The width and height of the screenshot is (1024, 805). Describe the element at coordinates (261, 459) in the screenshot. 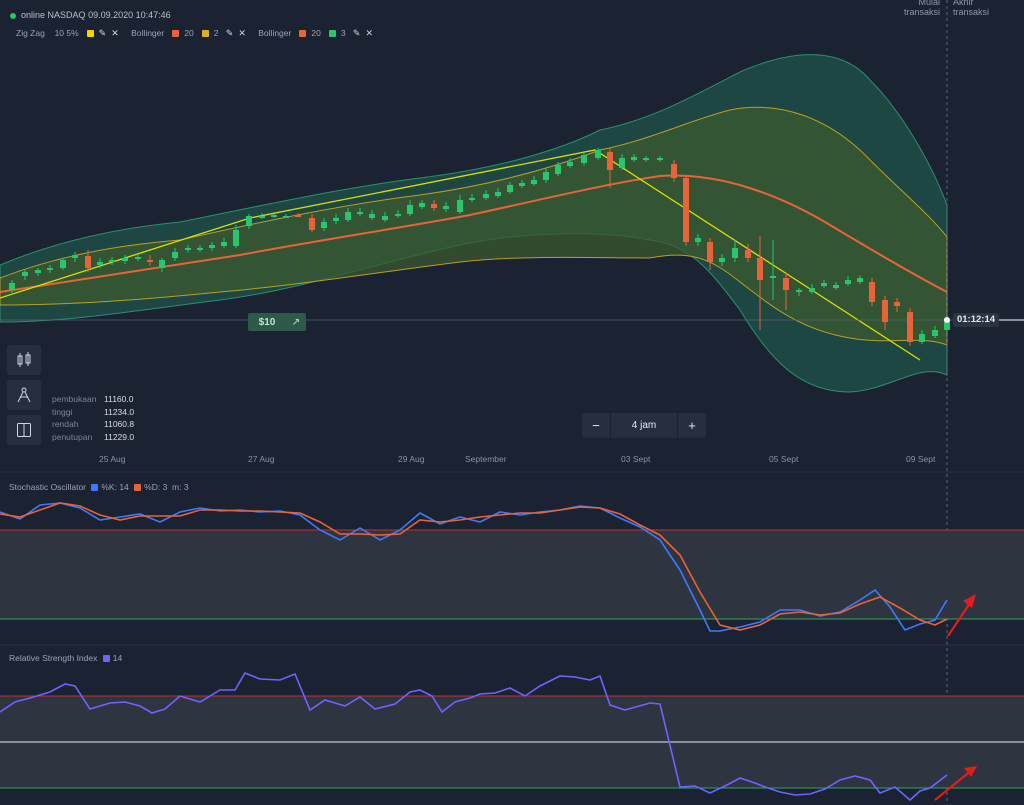

I see `x-axis-label: 27 Aug` at that location.